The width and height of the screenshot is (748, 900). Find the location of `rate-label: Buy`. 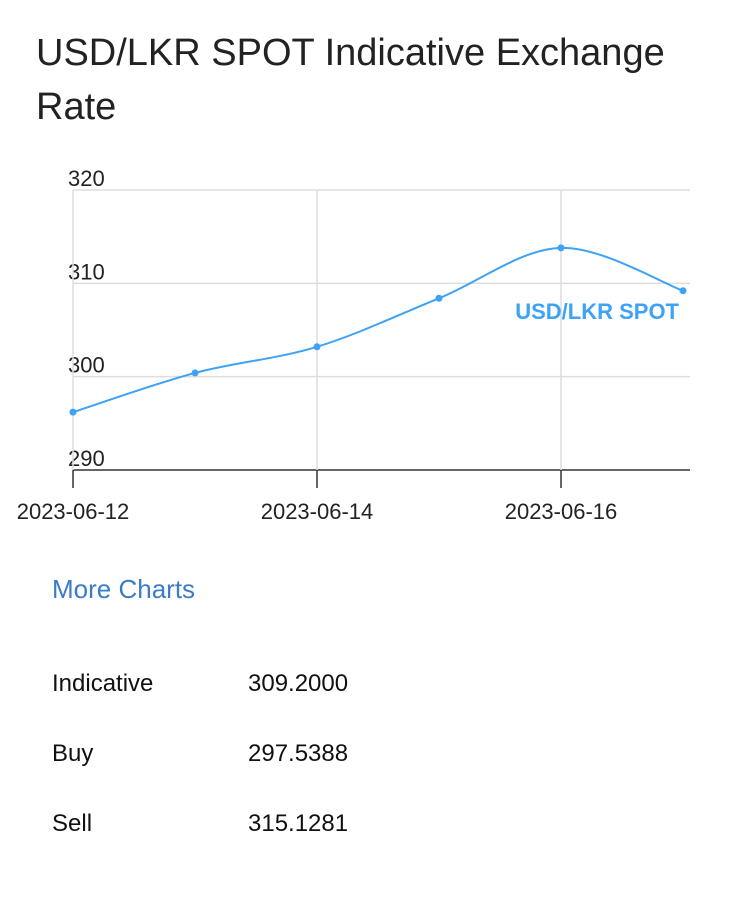

rate-label: Buy is located at coordinates (73, 753).